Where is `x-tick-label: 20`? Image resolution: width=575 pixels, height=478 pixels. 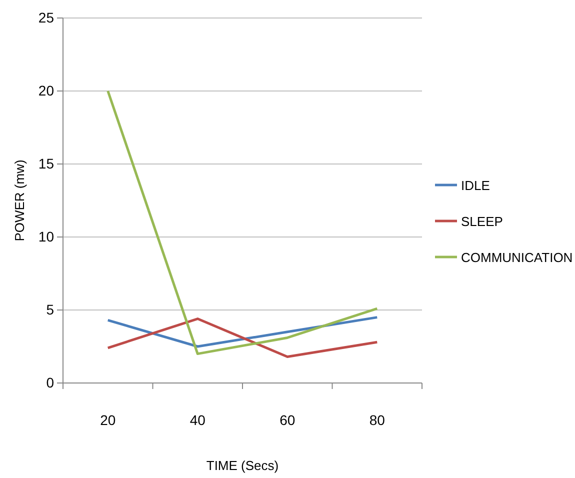 x-tick-label: 20 is located at coordinates (108, 420).